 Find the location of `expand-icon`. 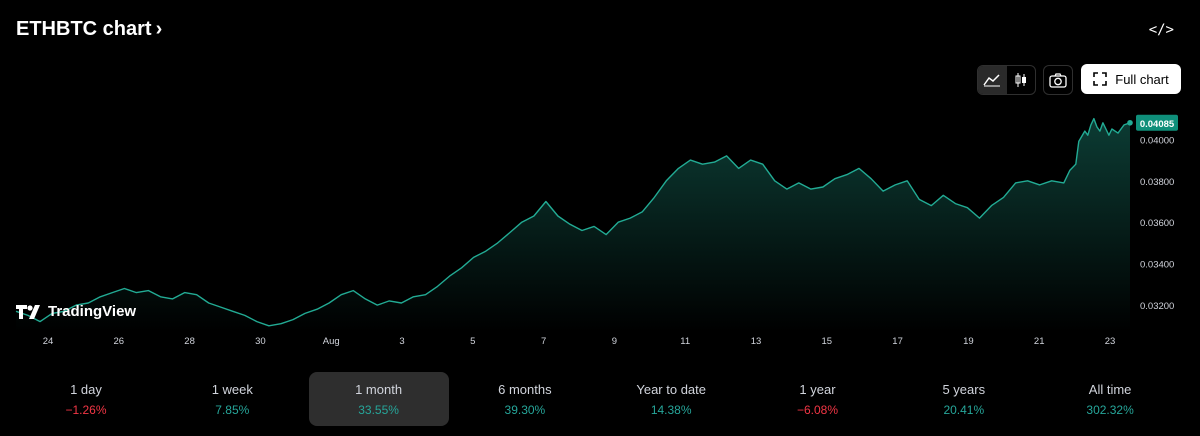

expand-icon is located at coordinates (1100, 79).